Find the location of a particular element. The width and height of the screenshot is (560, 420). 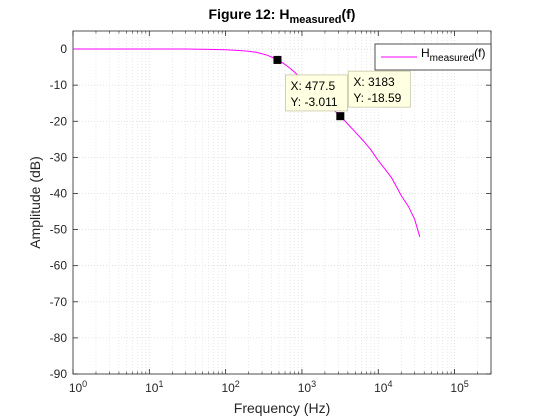

datatips: X: 477.5 Y: -3.011 X: 3183 Y: -18.59 is located at coordinates (342, 88).